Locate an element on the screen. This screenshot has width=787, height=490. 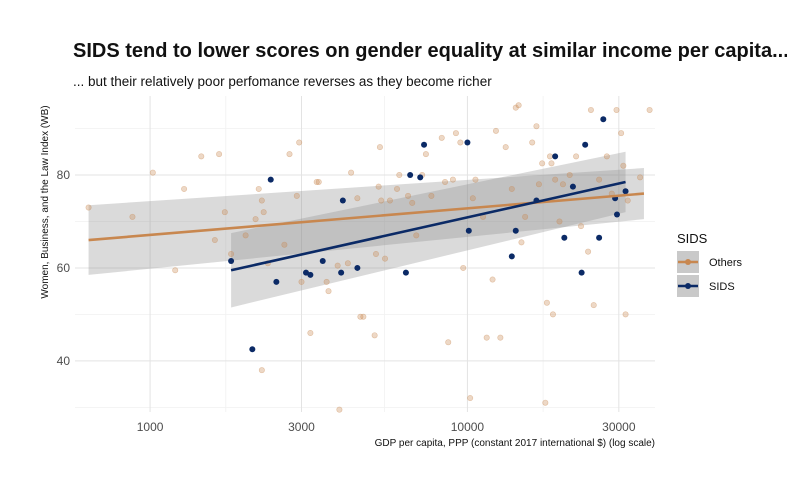
fit-lines is located at coordinates (366, 226).